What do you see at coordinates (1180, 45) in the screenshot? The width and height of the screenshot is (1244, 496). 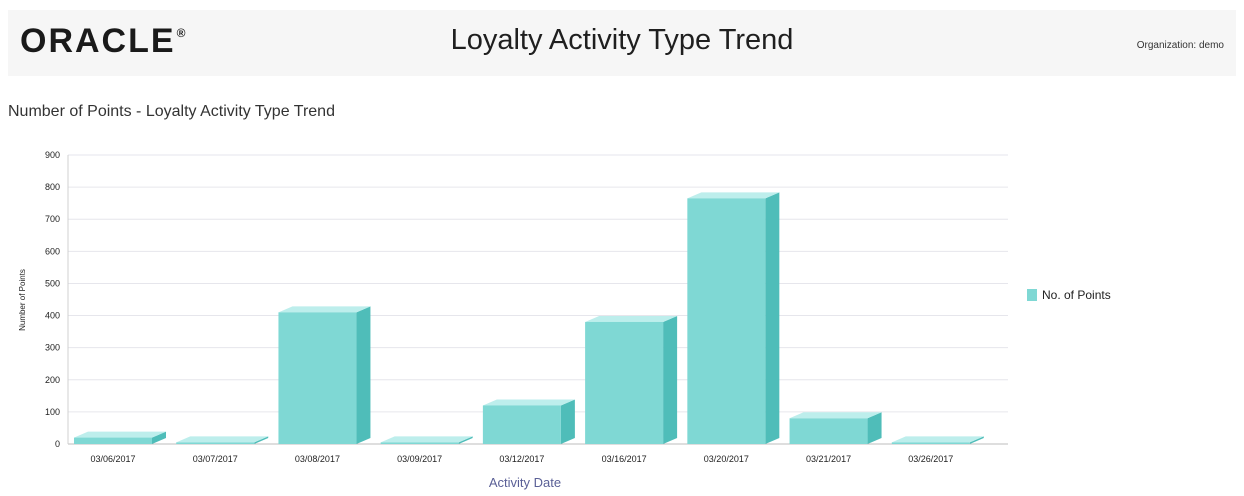 I see `organization-label: Organization: demo` at bounding box center [1180, 45].